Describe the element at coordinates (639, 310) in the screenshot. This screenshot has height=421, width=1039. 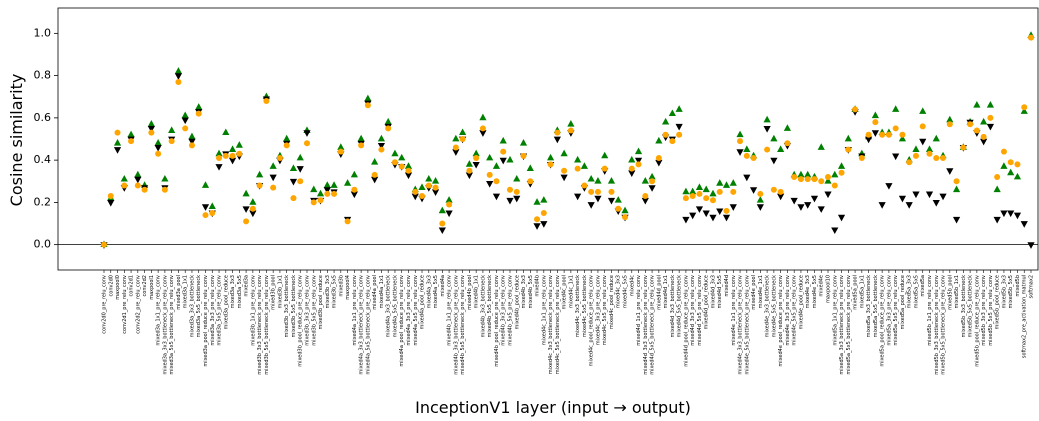
I see `x-tick-label: mixed4d_1x1_pre_relu_conv` at that location.